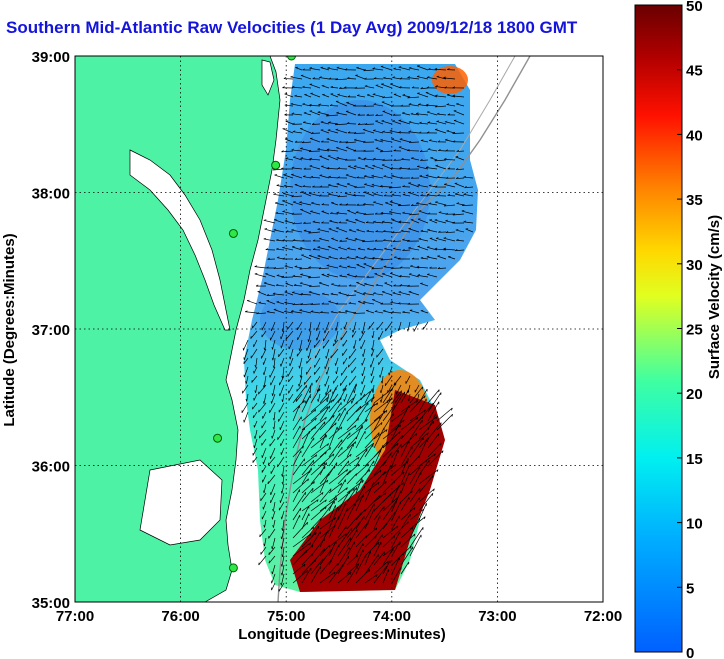  Describe the element at coordinates (694, 459) in the screenshot. I see `colorbar-tick-label: 15` at that location.